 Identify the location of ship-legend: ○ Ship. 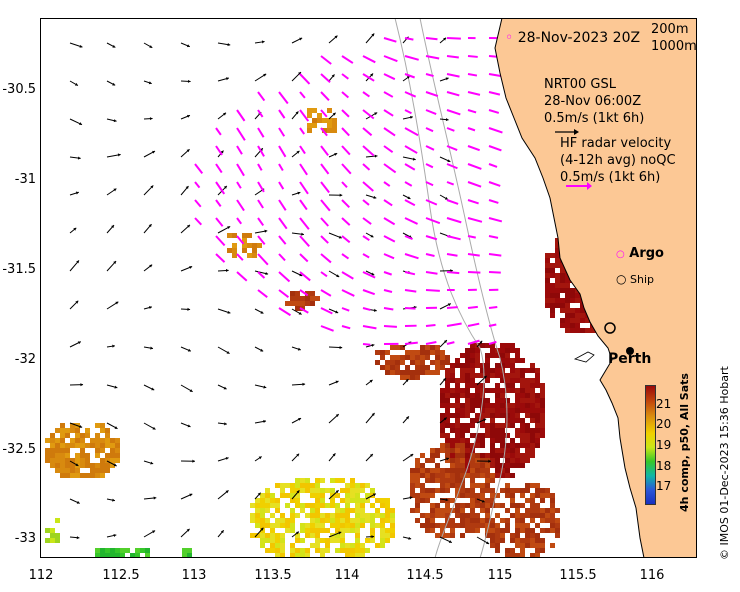
(635, 279).